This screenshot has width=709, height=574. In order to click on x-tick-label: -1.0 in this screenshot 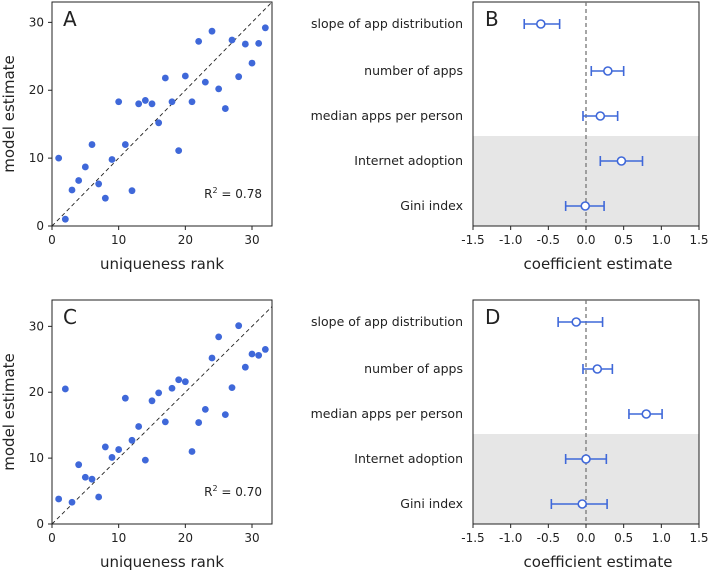, I will do `click(510, 538)`.